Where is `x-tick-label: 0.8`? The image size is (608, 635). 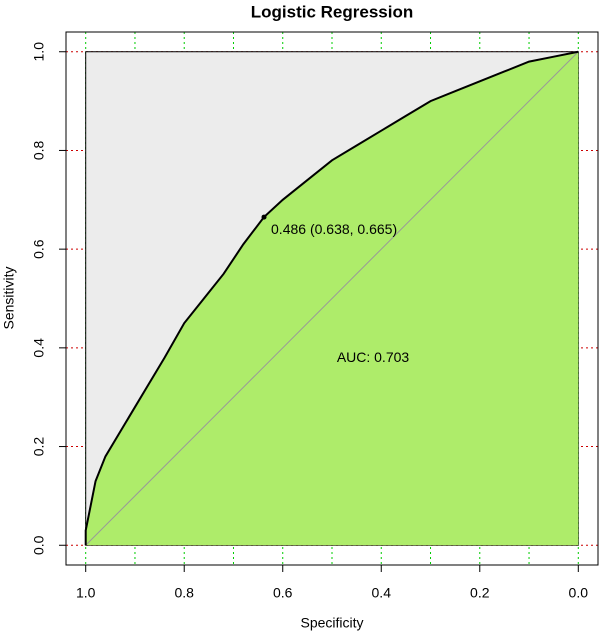 x-tick-label: 0.8 is located at coordinates (184, 593).